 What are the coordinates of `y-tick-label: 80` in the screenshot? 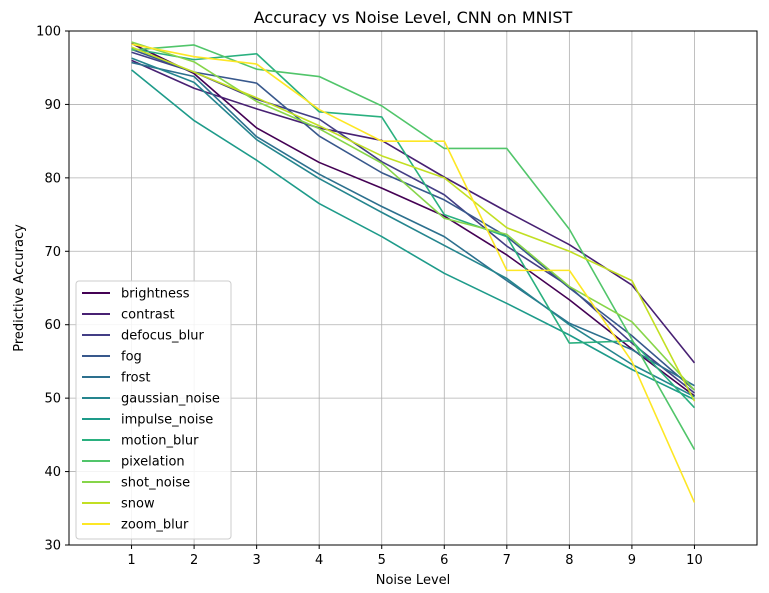 It's located at (52, 178).